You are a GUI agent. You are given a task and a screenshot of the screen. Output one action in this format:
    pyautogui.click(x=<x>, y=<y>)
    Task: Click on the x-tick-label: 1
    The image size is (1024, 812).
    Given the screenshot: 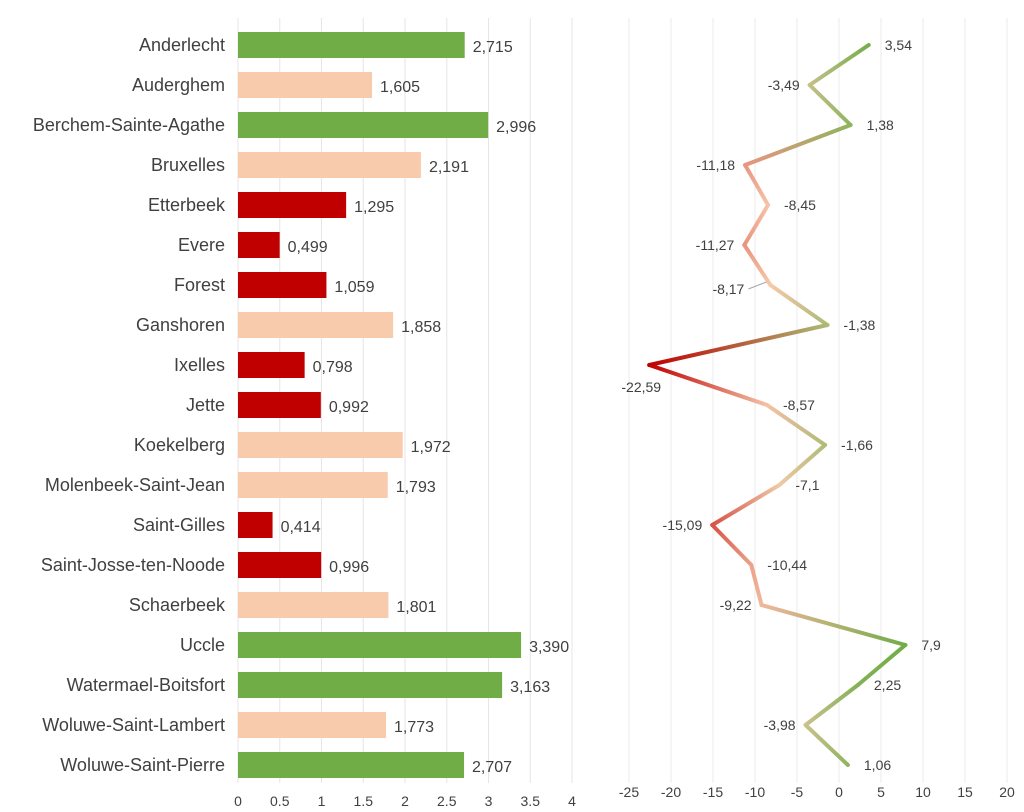 What is the action you would take?
    pyautogui.click(x=322, y=801)
    